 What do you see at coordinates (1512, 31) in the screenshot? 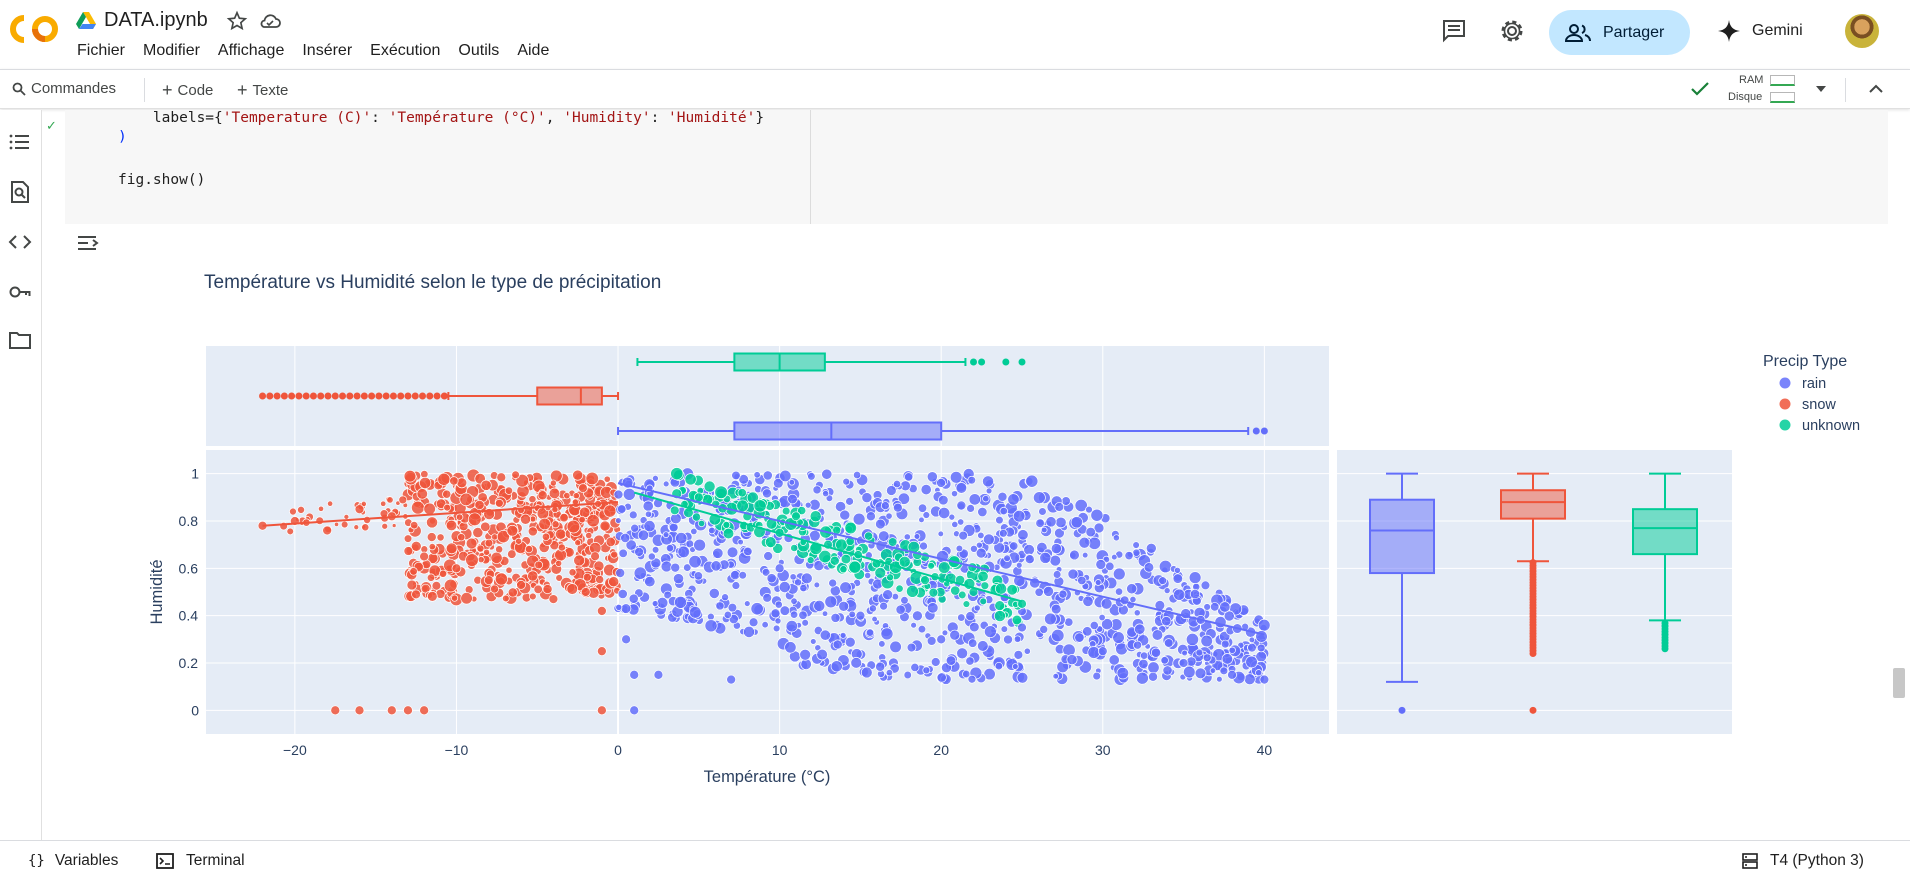
I see `settings-gear-icon` at bounding box center [1512, 31].